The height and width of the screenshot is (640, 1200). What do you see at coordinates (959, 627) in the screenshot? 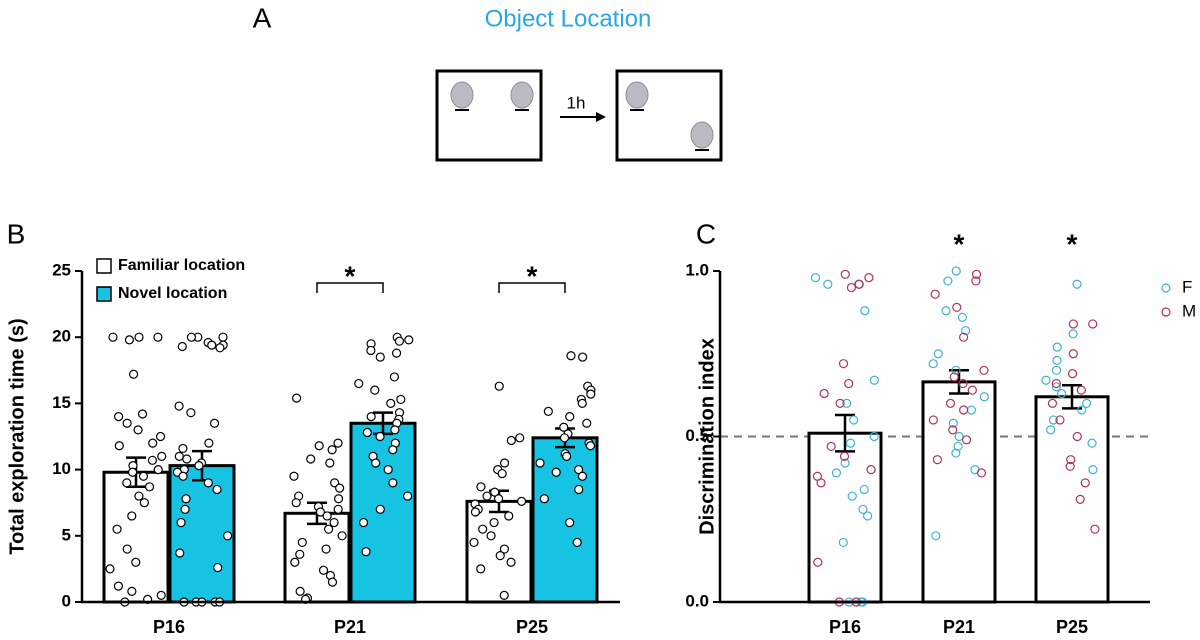
I see `x-tick-label: P21` at bounding box center [959, 627].